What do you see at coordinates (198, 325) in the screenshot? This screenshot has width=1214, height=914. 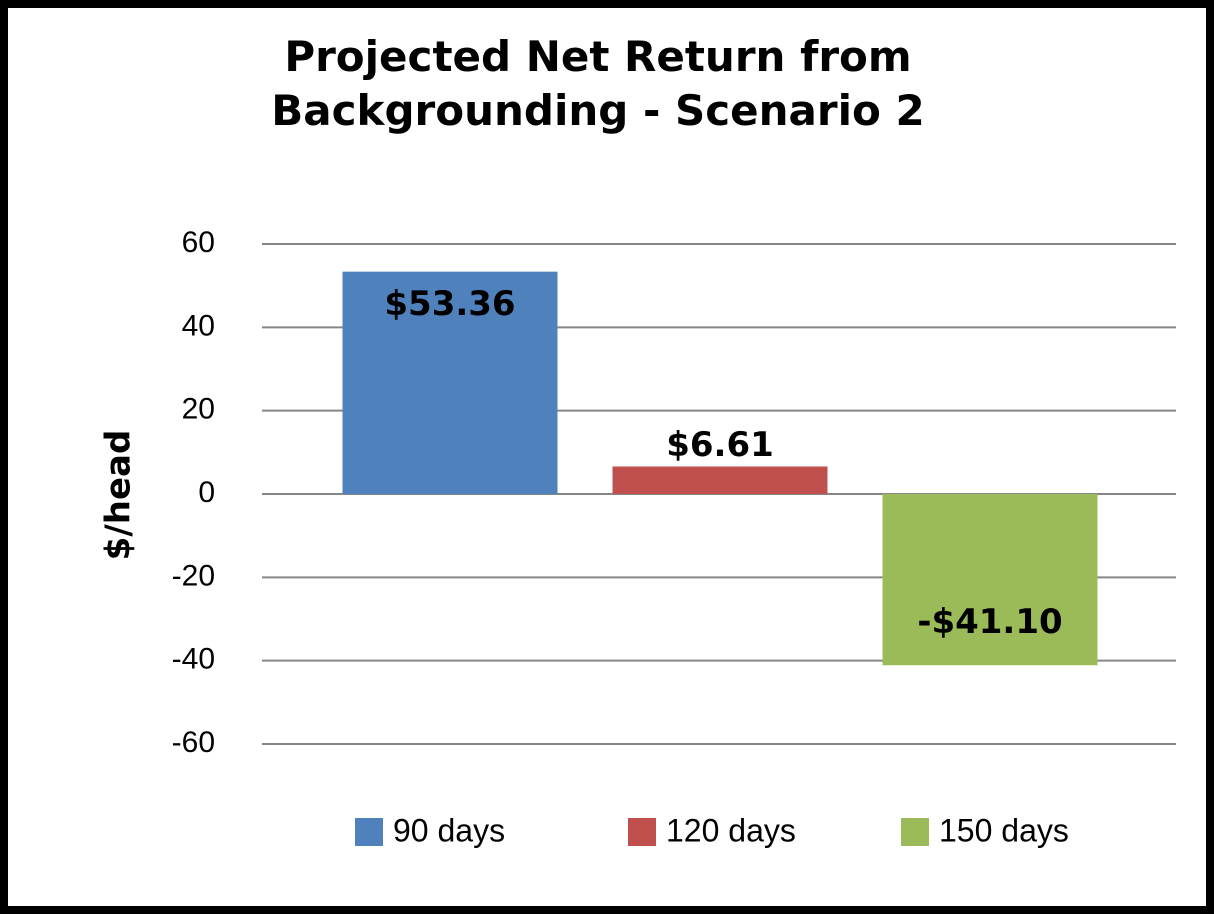 I see `y-tick-label: 40` at bounding box center [198, 325].